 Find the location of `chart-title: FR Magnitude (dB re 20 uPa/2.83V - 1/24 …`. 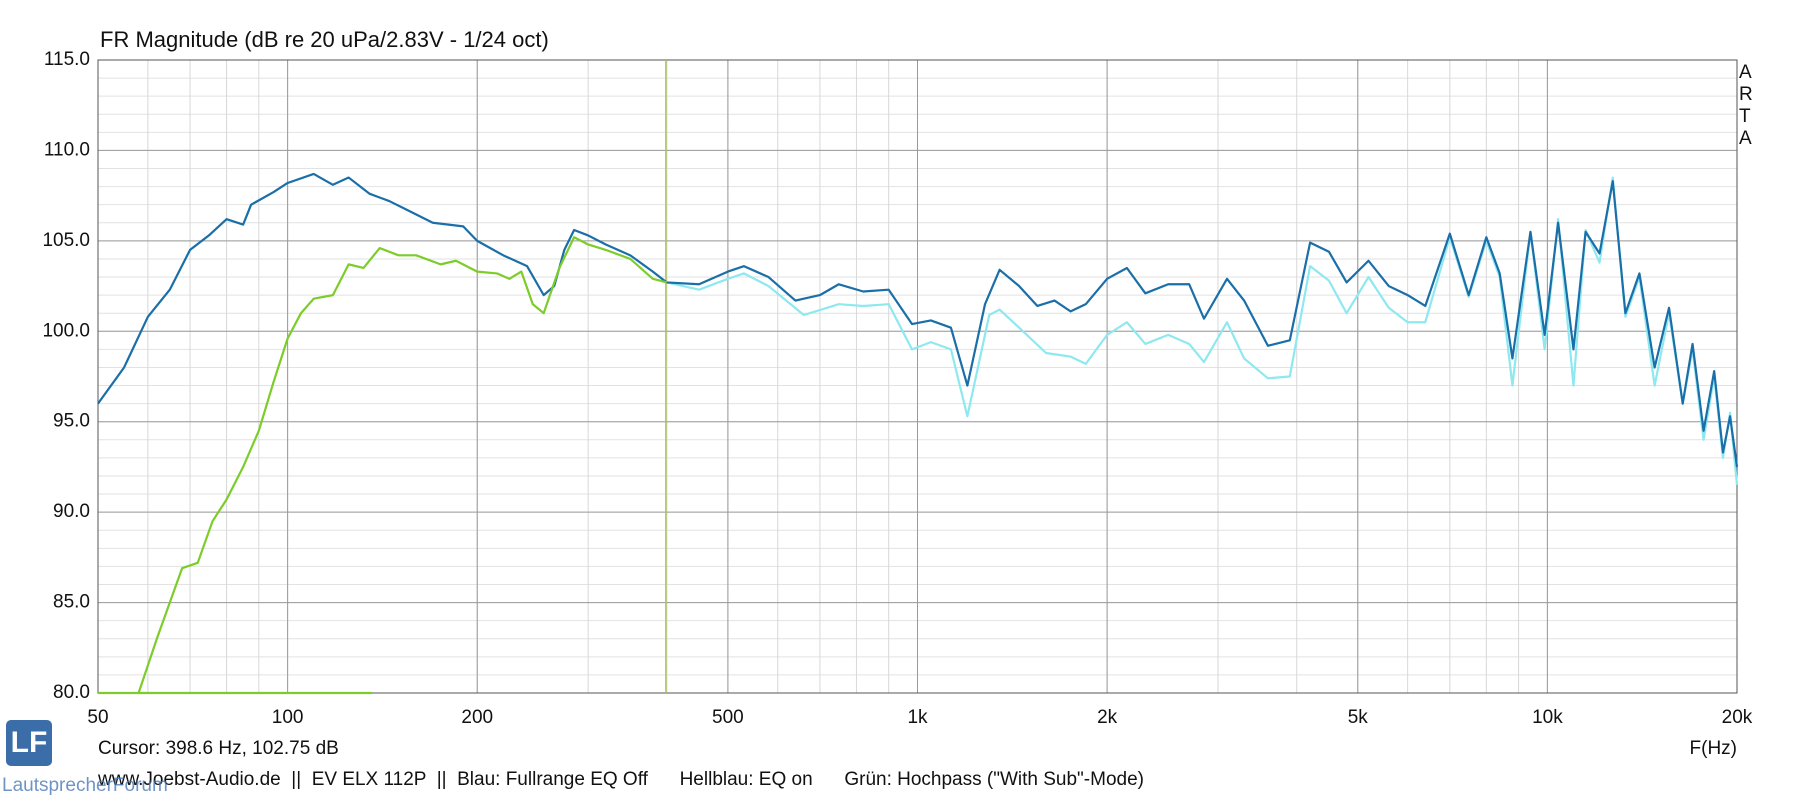

chart-title: FR Magnitude (dB re 20 uPa/2.83V - 1/24 … is located at coordinates (324, 39).